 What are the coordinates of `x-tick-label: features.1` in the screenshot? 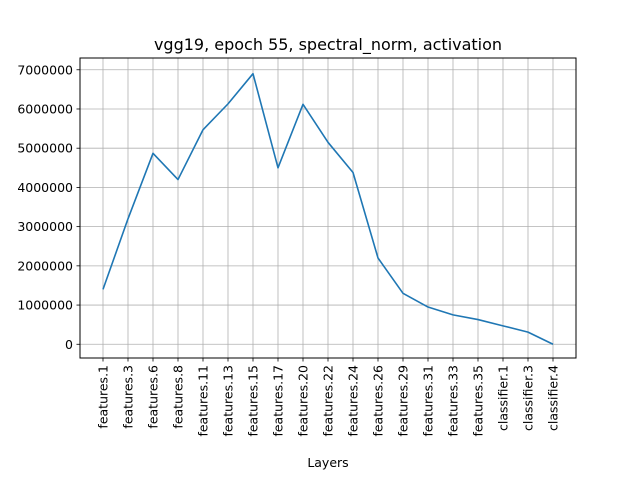 It's located at (103, 397).